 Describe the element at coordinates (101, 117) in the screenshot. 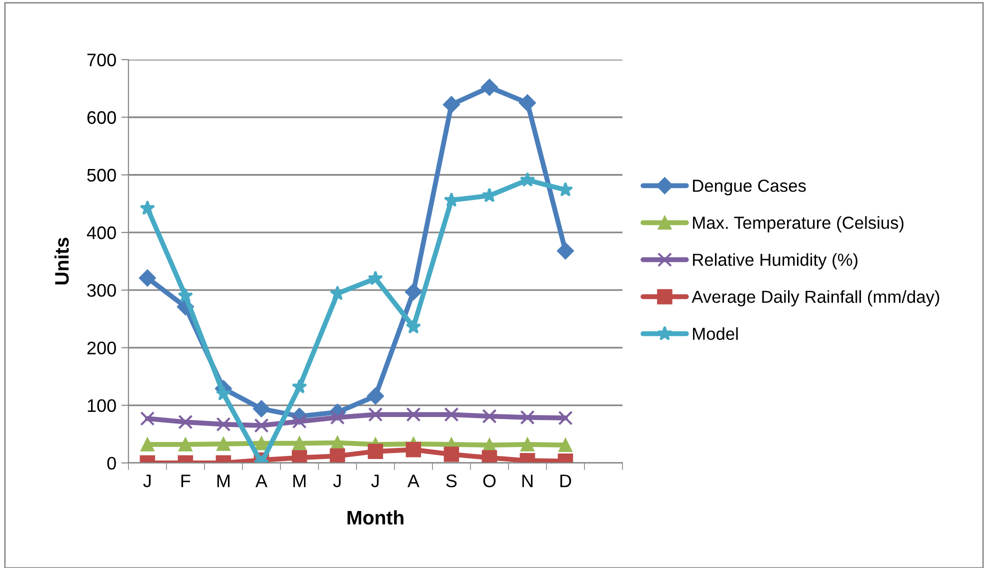

I see `y-tick-label: 600` at that location.